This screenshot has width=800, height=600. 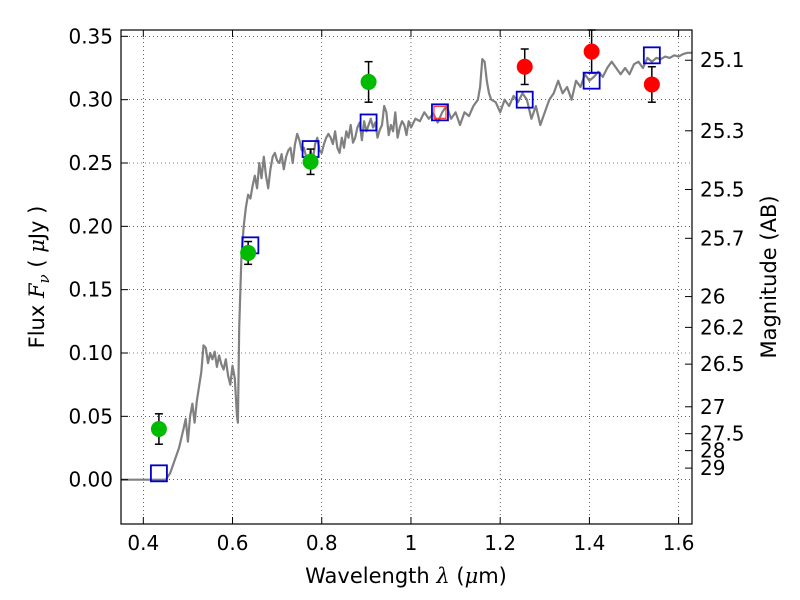 What do you see at coordinates (722, 364) in the screenshot?
I see `y2-tick-label: 26.5` at bounding box center [722, 364].